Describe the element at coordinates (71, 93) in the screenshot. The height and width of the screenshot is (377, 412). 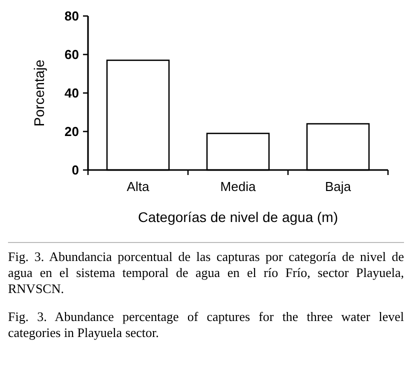
I see `y-tick-label: 40` at that location.